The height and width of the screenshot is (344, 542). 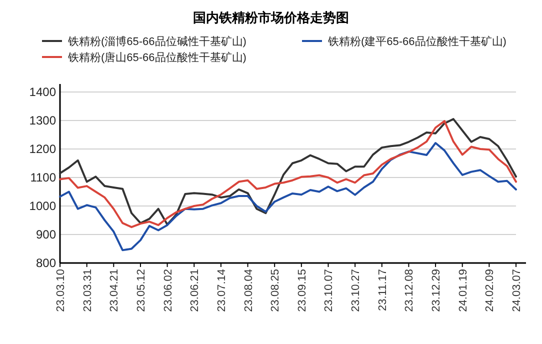 What do you see at coordinates (382, 290) in the screenshot?
I see `x-tick-label: 23.11.17` at bounding box center [382, 290].